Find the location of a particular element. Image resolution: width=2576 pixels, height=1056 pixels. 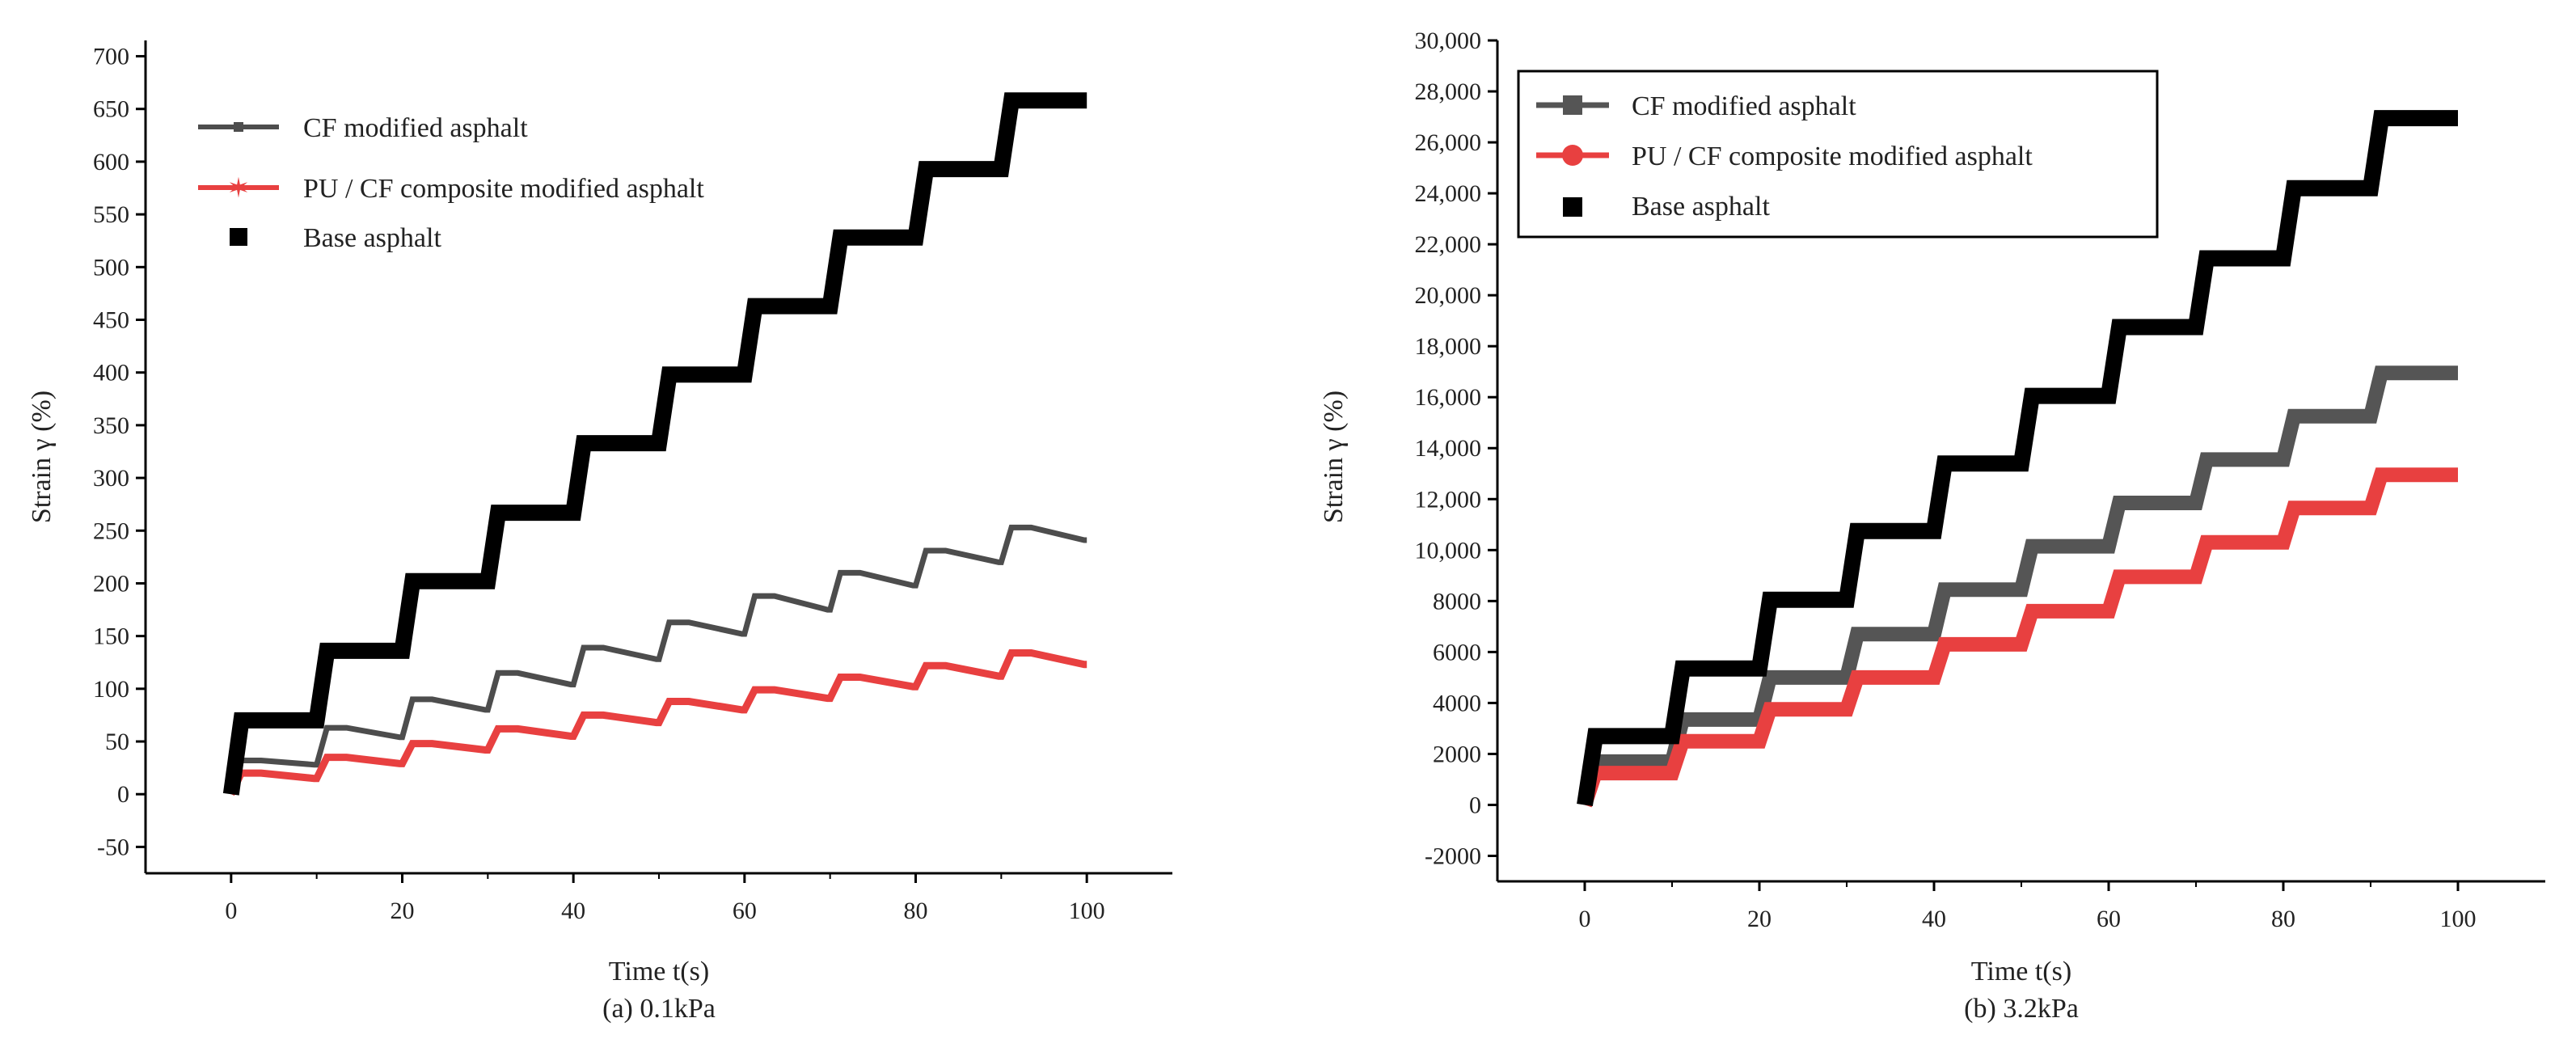

panel-b-legend-marker-cf is located at coordinates (1572, 105).